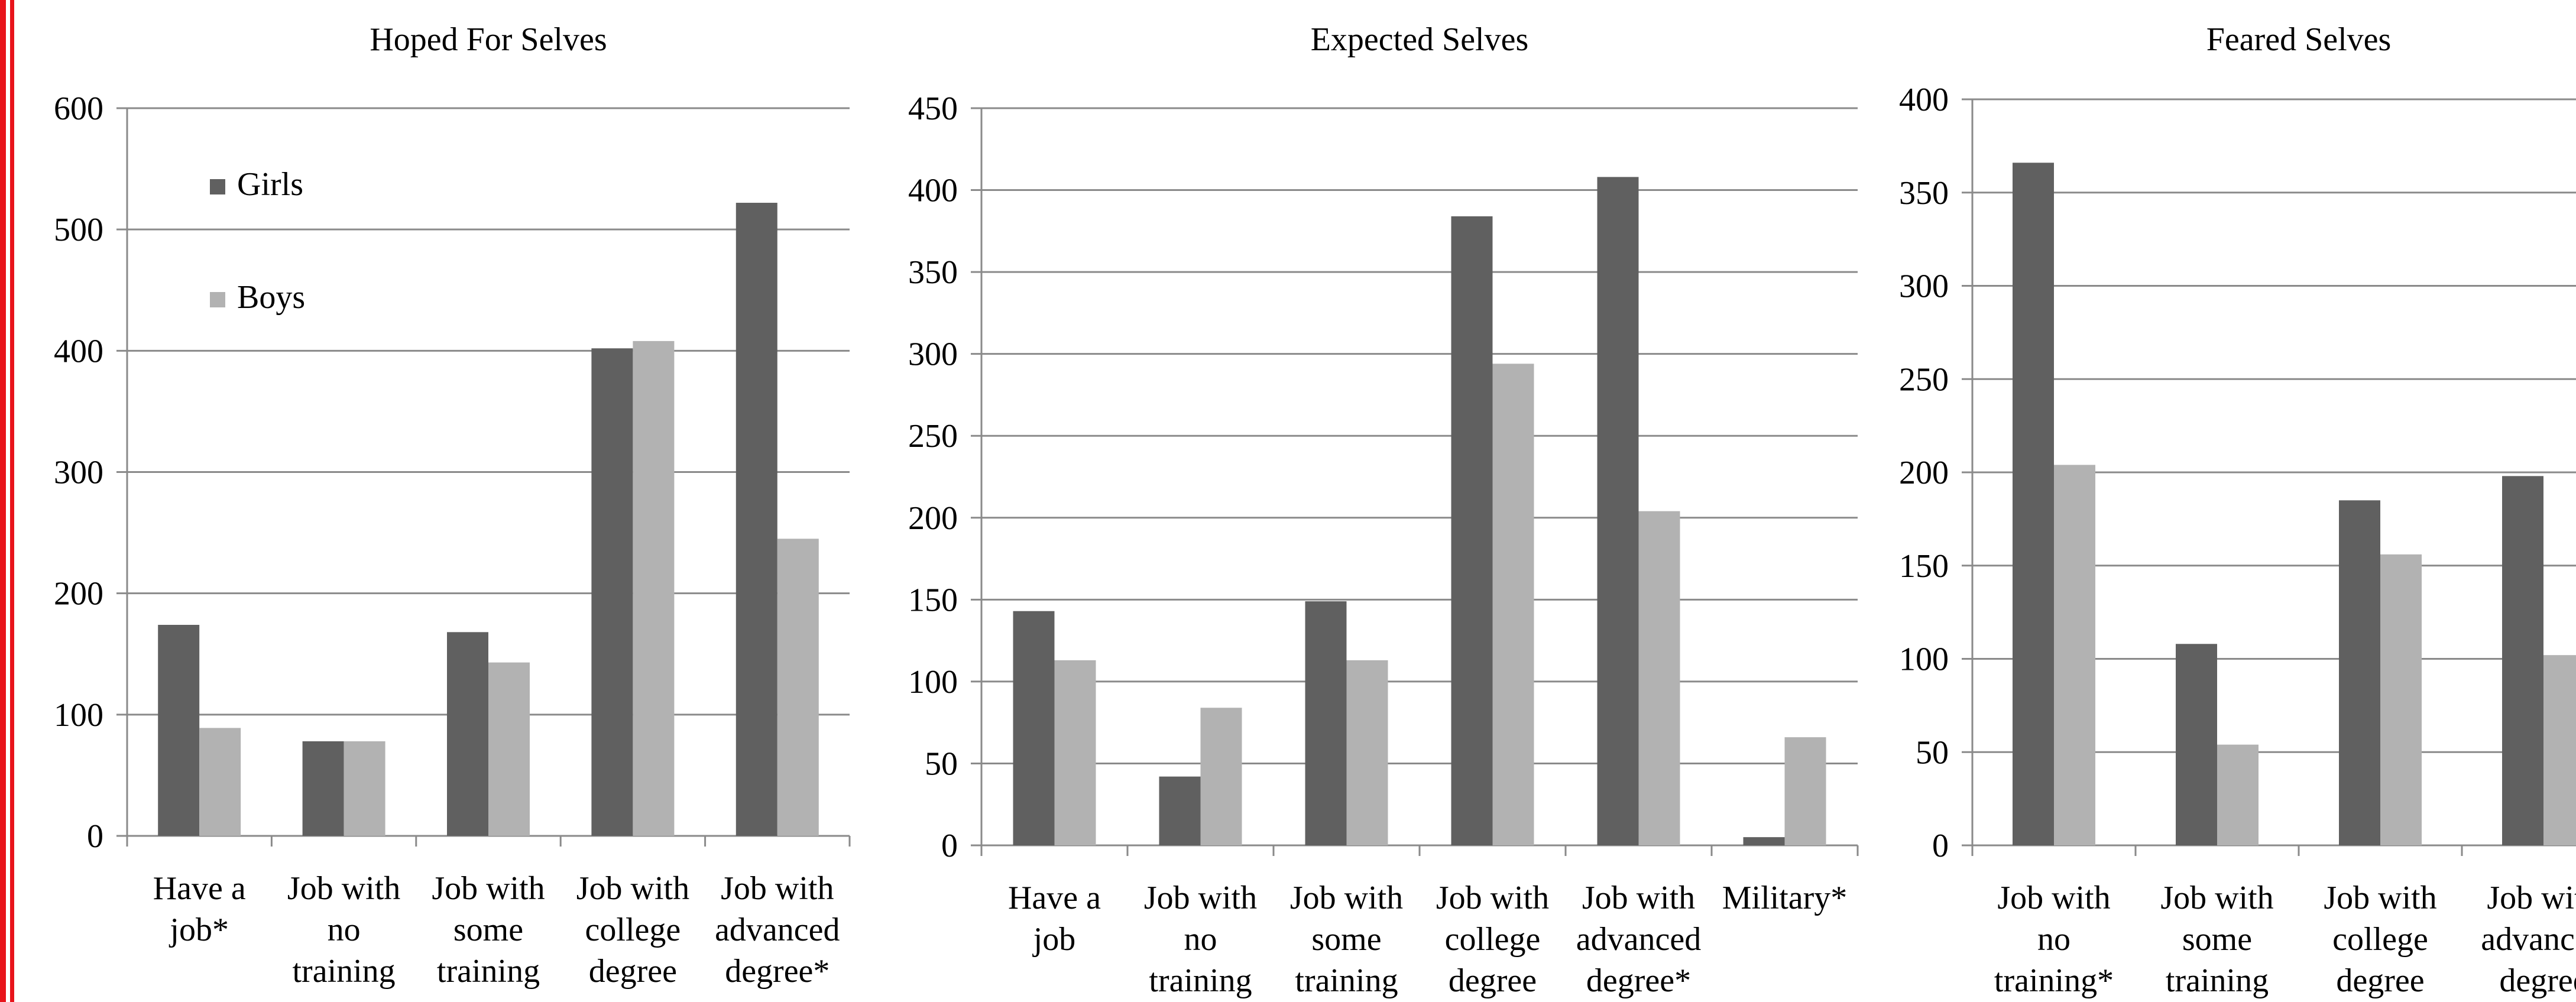 The height and width of the screenshot is (1002, 2576). What do you see at coordinates (270, 184) in the screenshot?
I see `legend-label-girls: Girls` at bounding box center [270, 184].